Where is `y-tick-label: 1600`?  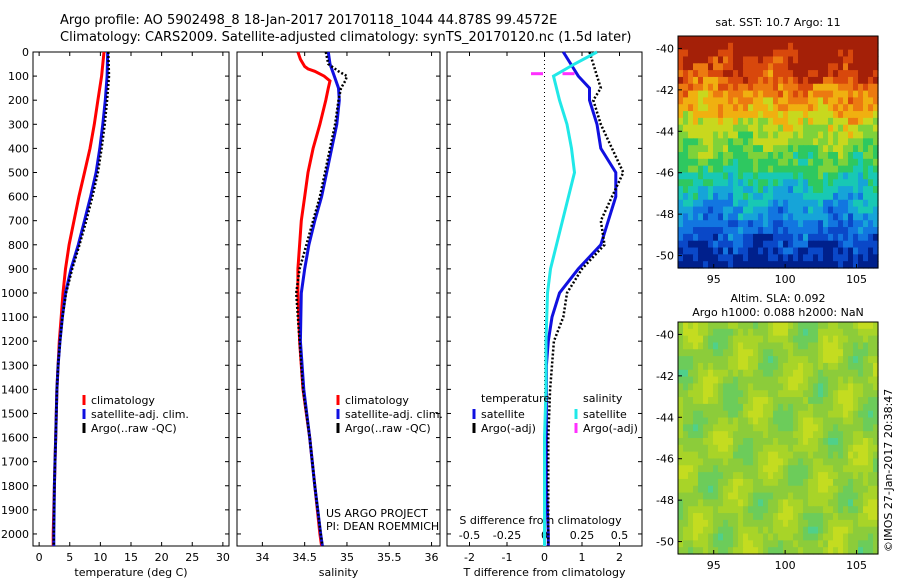 y-tick-label: 1600 is located at coordinates (15, 438).